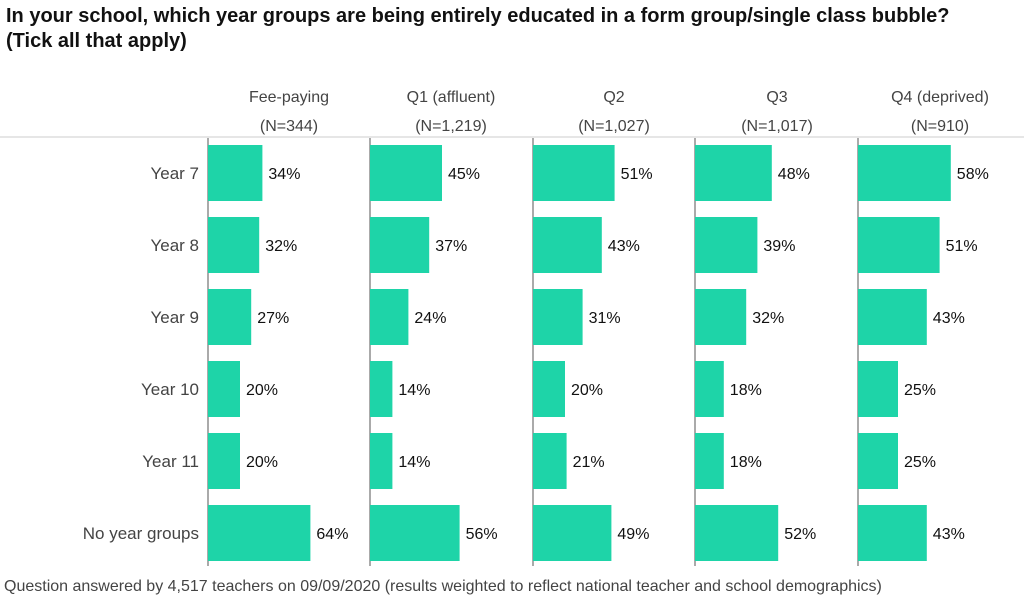 The image size is (1024, 605). Describe the element at coordinates (174, 317) in the screenshot. I see `row-label-year-9: Year 9` at that location.